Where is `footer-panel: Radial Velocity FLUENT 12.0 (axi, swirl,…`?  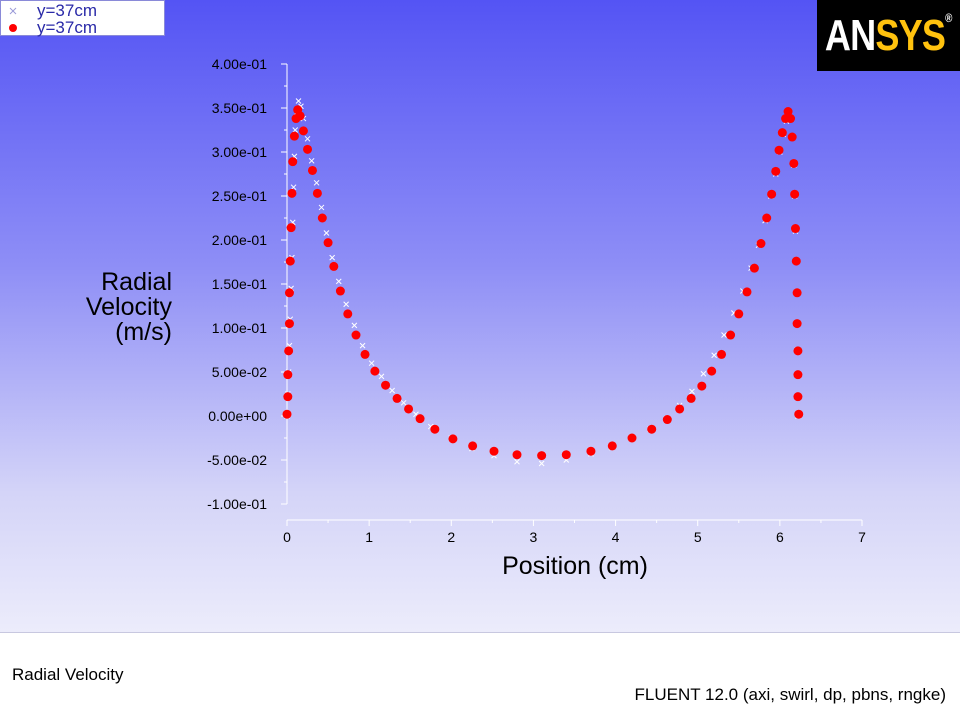
footer-panel: Radial Velocity FLUENT 12.0 (axi, swirl,… is located at coordinates (480, 676).